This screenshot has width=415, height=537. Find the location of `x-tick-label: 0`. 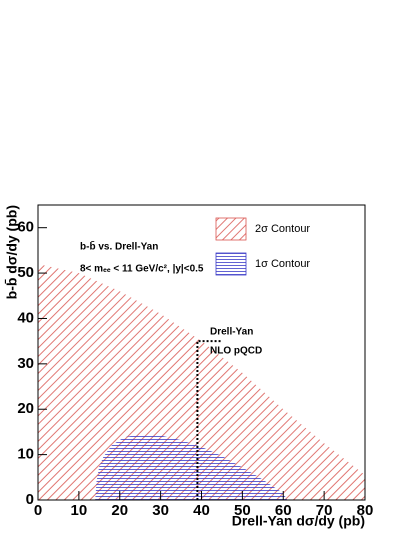

x-tick-label: 0 is located at coordinates (38, 510).